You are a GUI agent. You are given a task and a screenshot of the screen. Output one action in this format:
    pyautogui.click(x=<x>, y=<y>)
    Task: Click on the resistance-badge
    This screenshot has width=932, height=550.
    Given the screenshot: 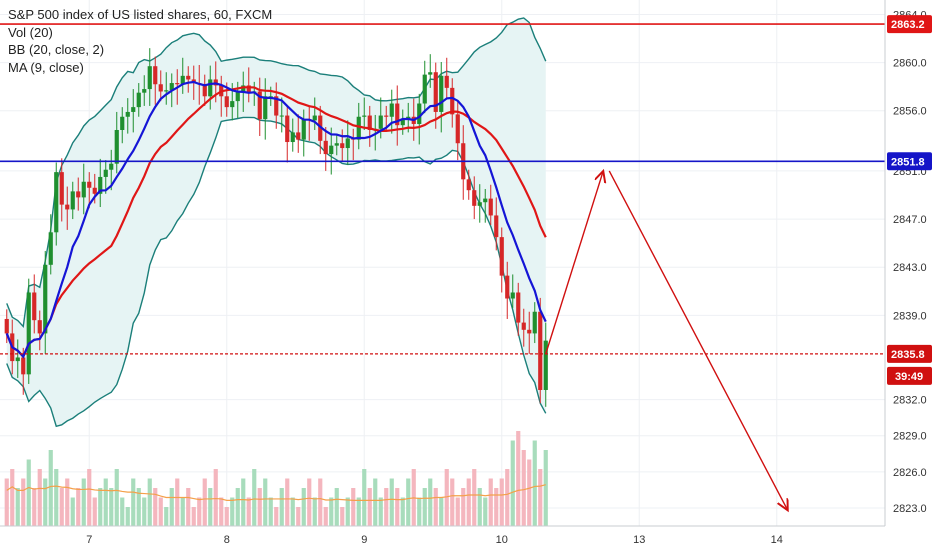 What is the action you would take?
    pyautogui.click(x=909, y=24)
    